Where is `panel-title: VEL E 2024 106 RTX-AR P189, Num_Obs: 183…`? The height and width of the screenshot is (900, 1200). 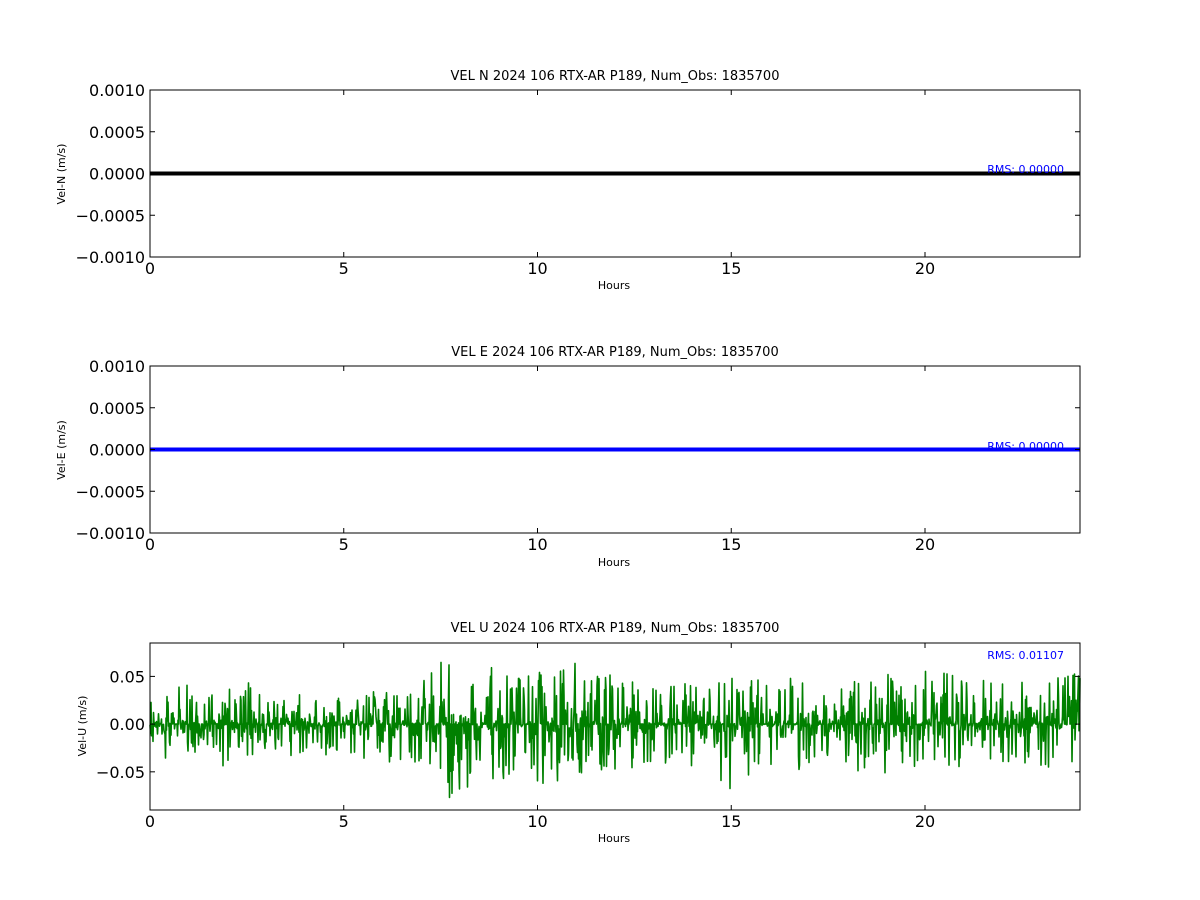 panel-title: VEL E 2024 106 RTX-AR P189, Num_Obs: 183… is located at coordinates (614, 352).